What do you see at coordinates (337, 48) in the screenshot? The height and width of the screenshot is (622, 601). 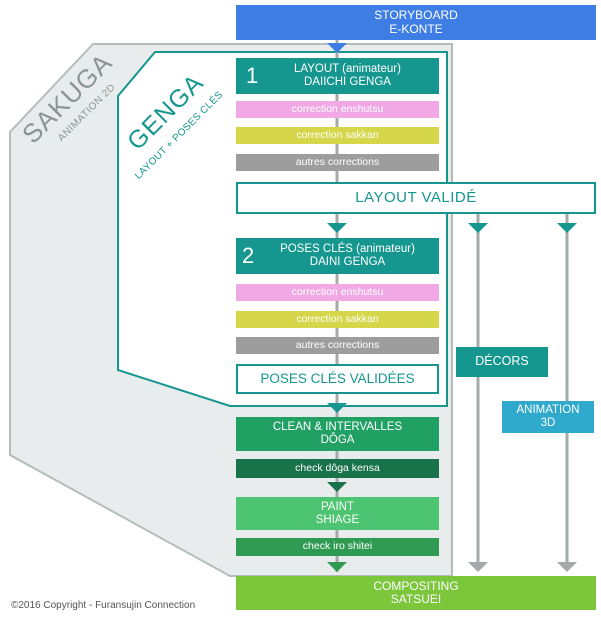 I see `arrow-storyboard` at bounding box center [337, 48].